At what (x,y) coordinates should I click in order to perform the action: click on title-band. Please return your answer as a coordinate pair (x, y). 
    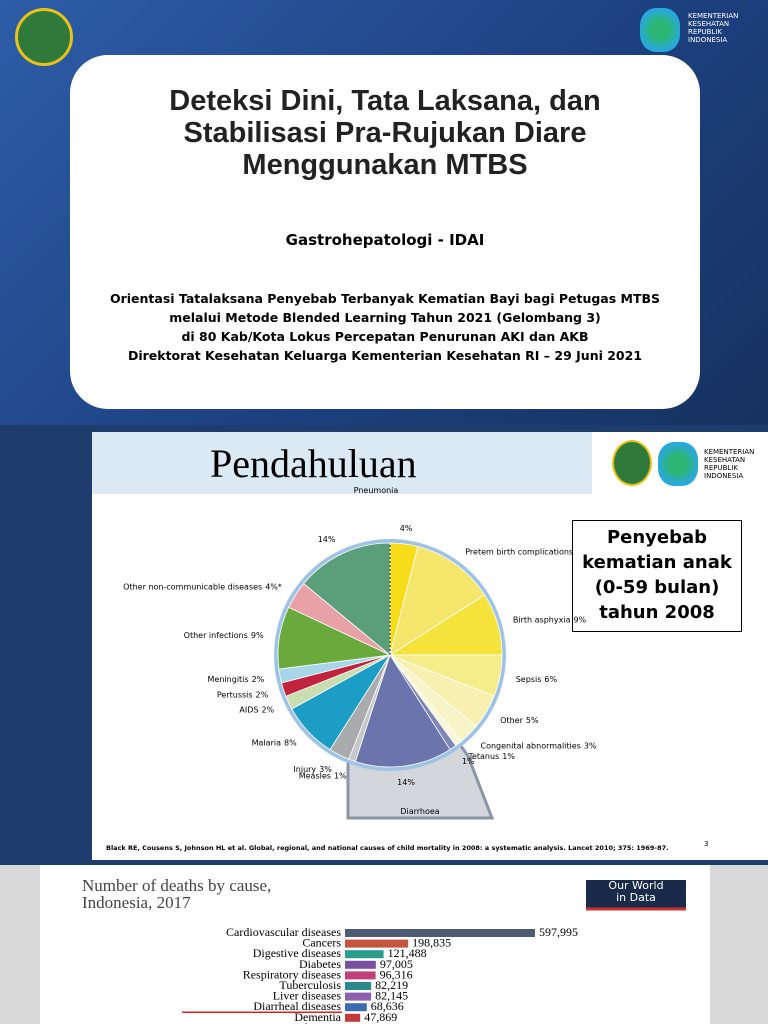
    Looking at the image, I should click on (342, 463).